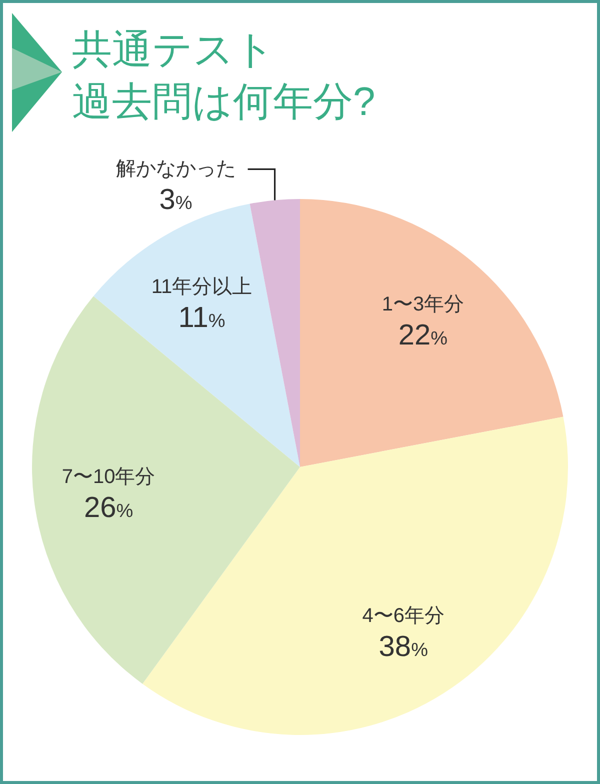  What do you see at coordinates (202, 318) in the screenshot?
I see `data-label: 11%` at bounding box center [202, 318].